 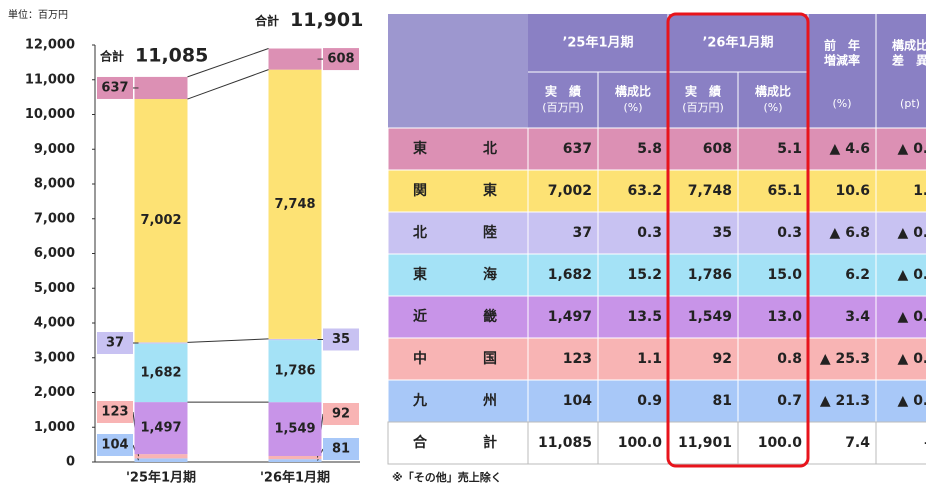 What do you see at coordinates (722, 359) in the screenshot?
I see `table-cell: 92` at bounding box center [722, 359].